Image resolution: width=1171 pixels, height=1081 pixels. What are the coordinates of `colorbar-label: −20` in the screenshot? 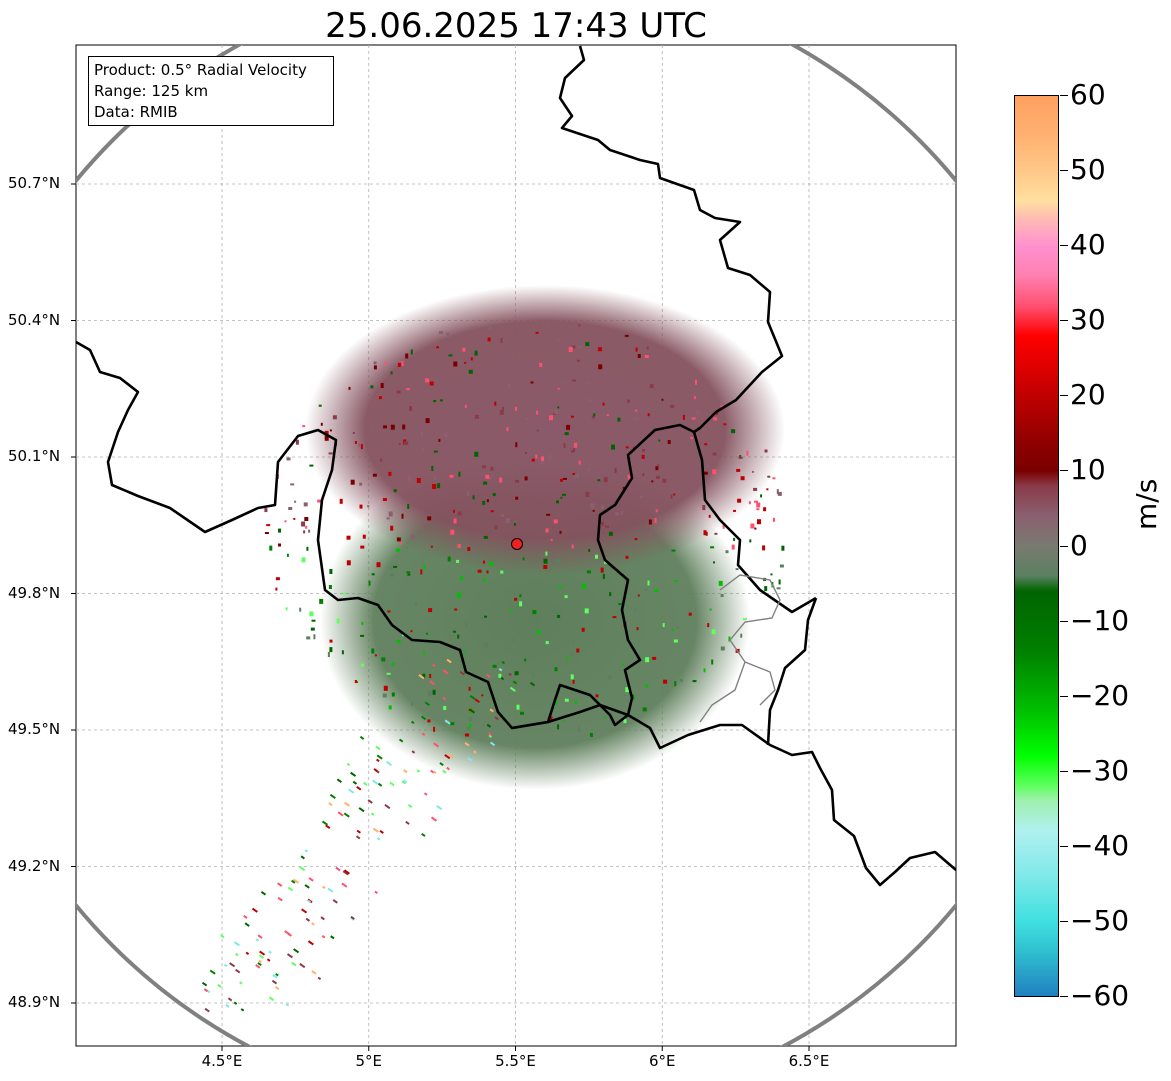 It's located at (1100, 695).